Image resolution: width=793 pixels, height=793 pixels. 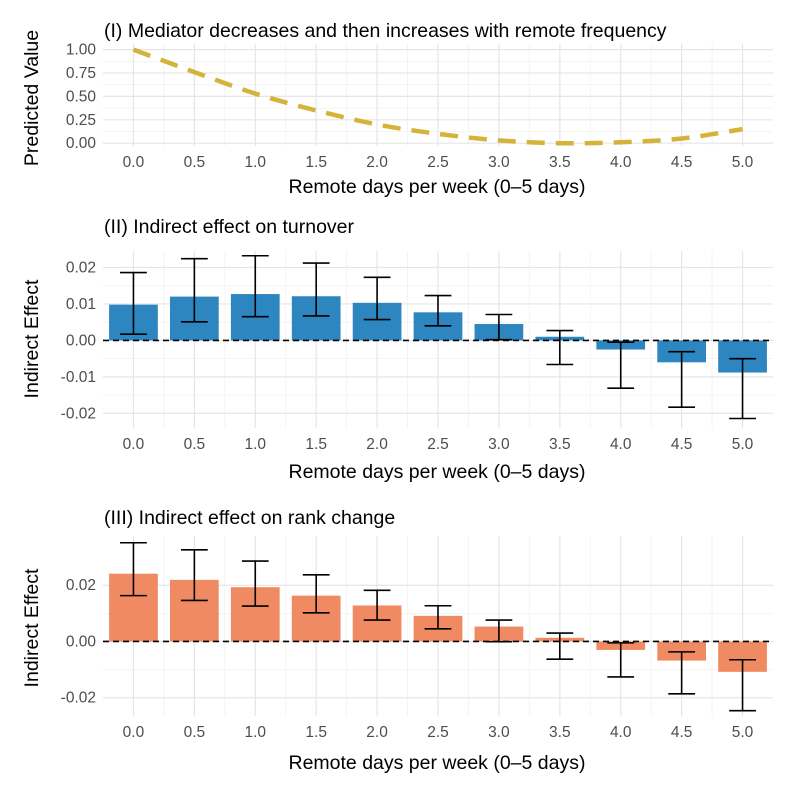 I want to click on panel-mediator-x-label: Remote days per week (0–5 days), so click(x=437, y=187).